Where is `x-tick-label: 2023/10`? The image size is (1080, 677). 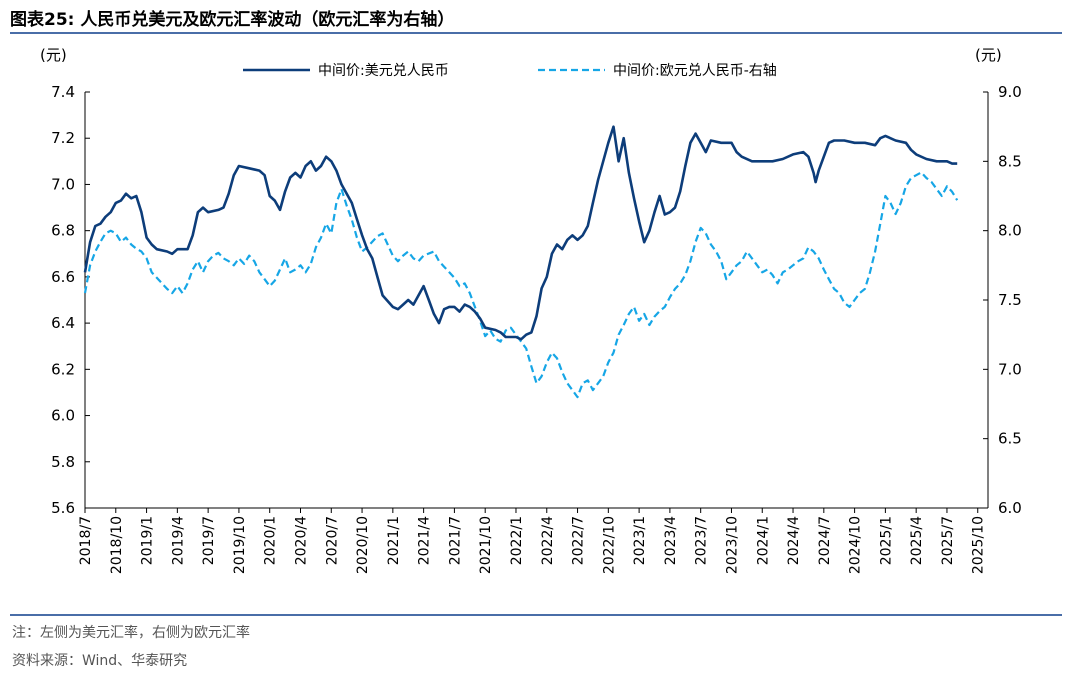 x-tick-label: 2023/10 is located at coordinates (732, 545).